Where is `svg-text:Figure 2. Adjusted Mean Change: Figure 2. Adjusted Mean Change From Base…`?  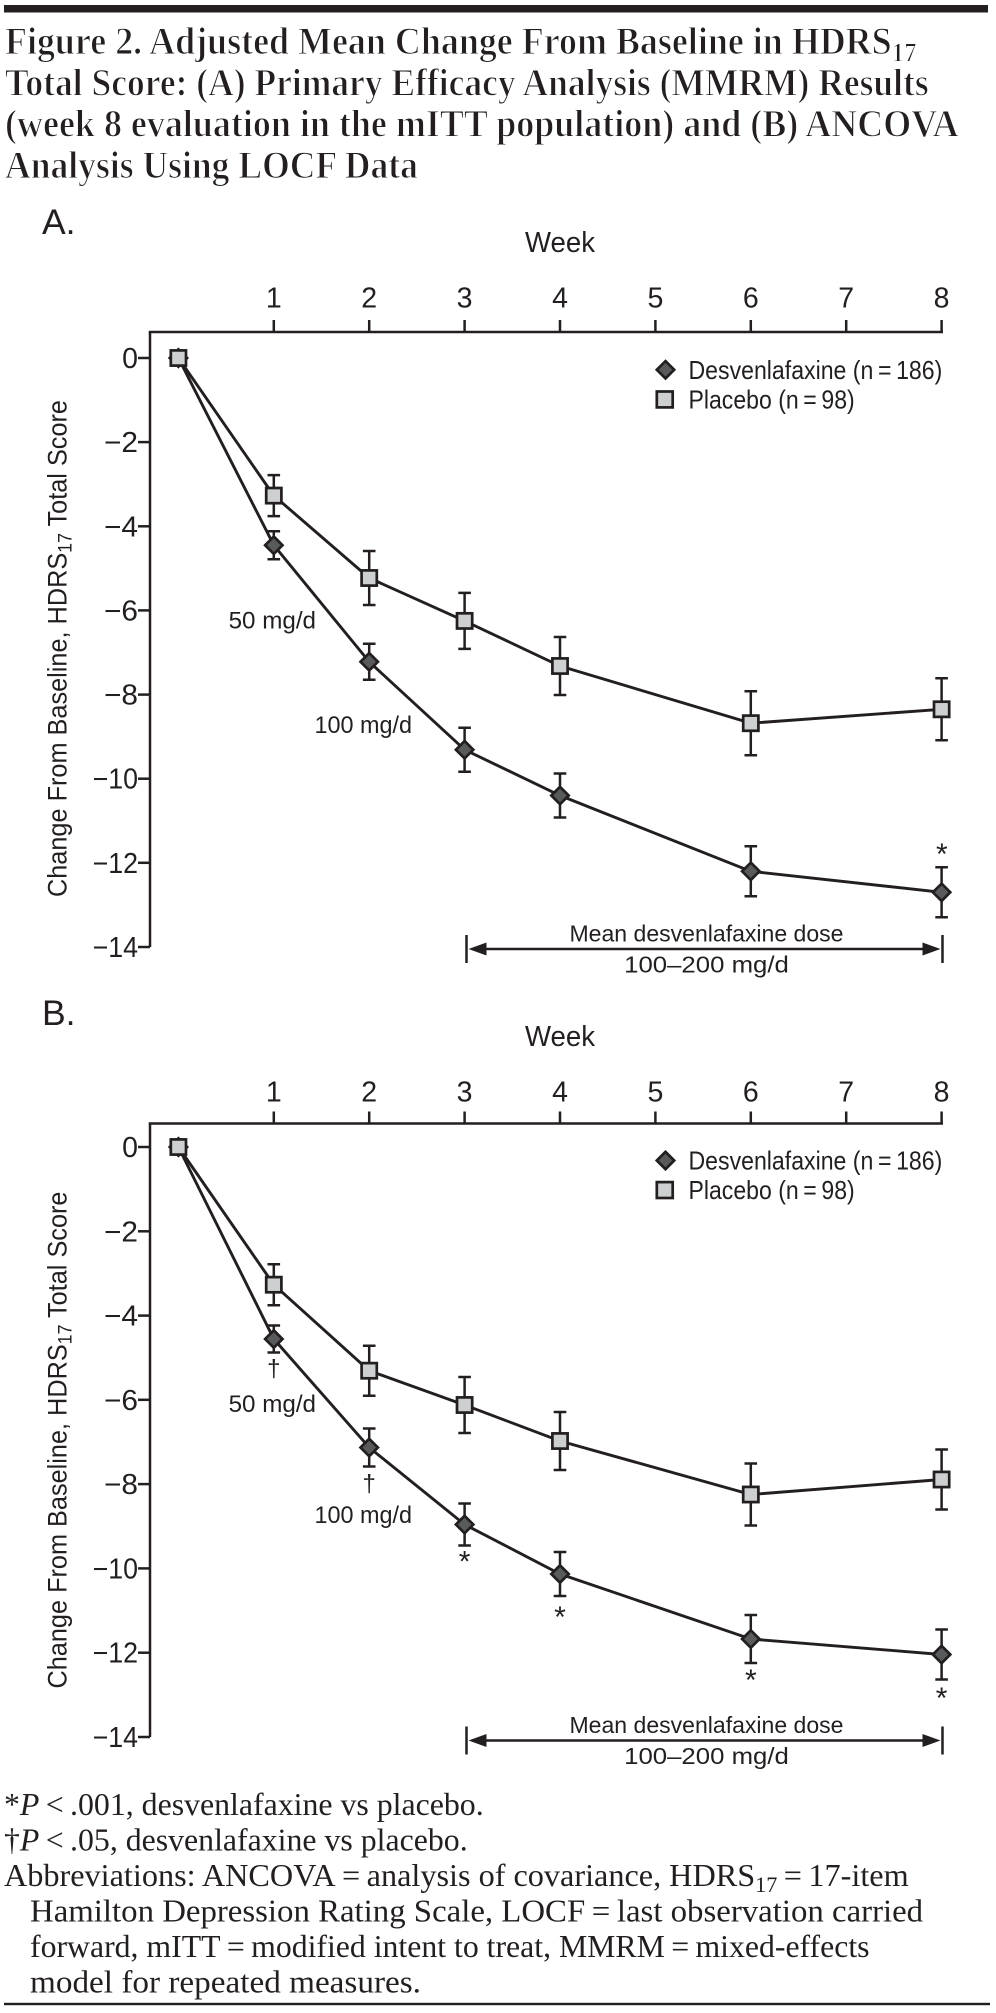 svg-text:Figure 2. Adjusted Mean Change: Figure 2. Adjusted Mean Change From Base… is located at coordinates (461, 44).